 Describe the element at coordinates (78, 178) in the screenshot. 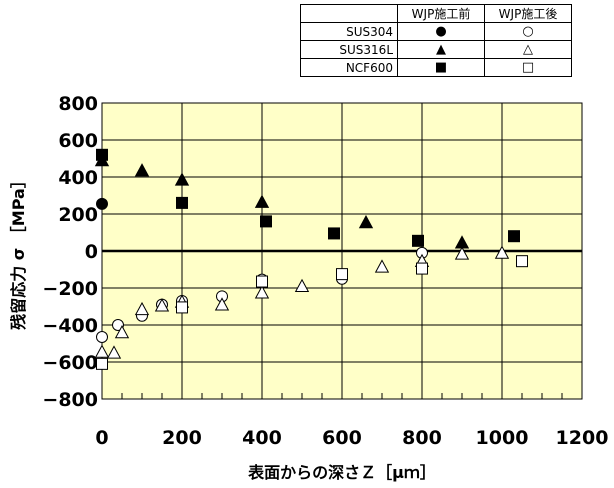

I see `y-tick-label: 400` at that location.